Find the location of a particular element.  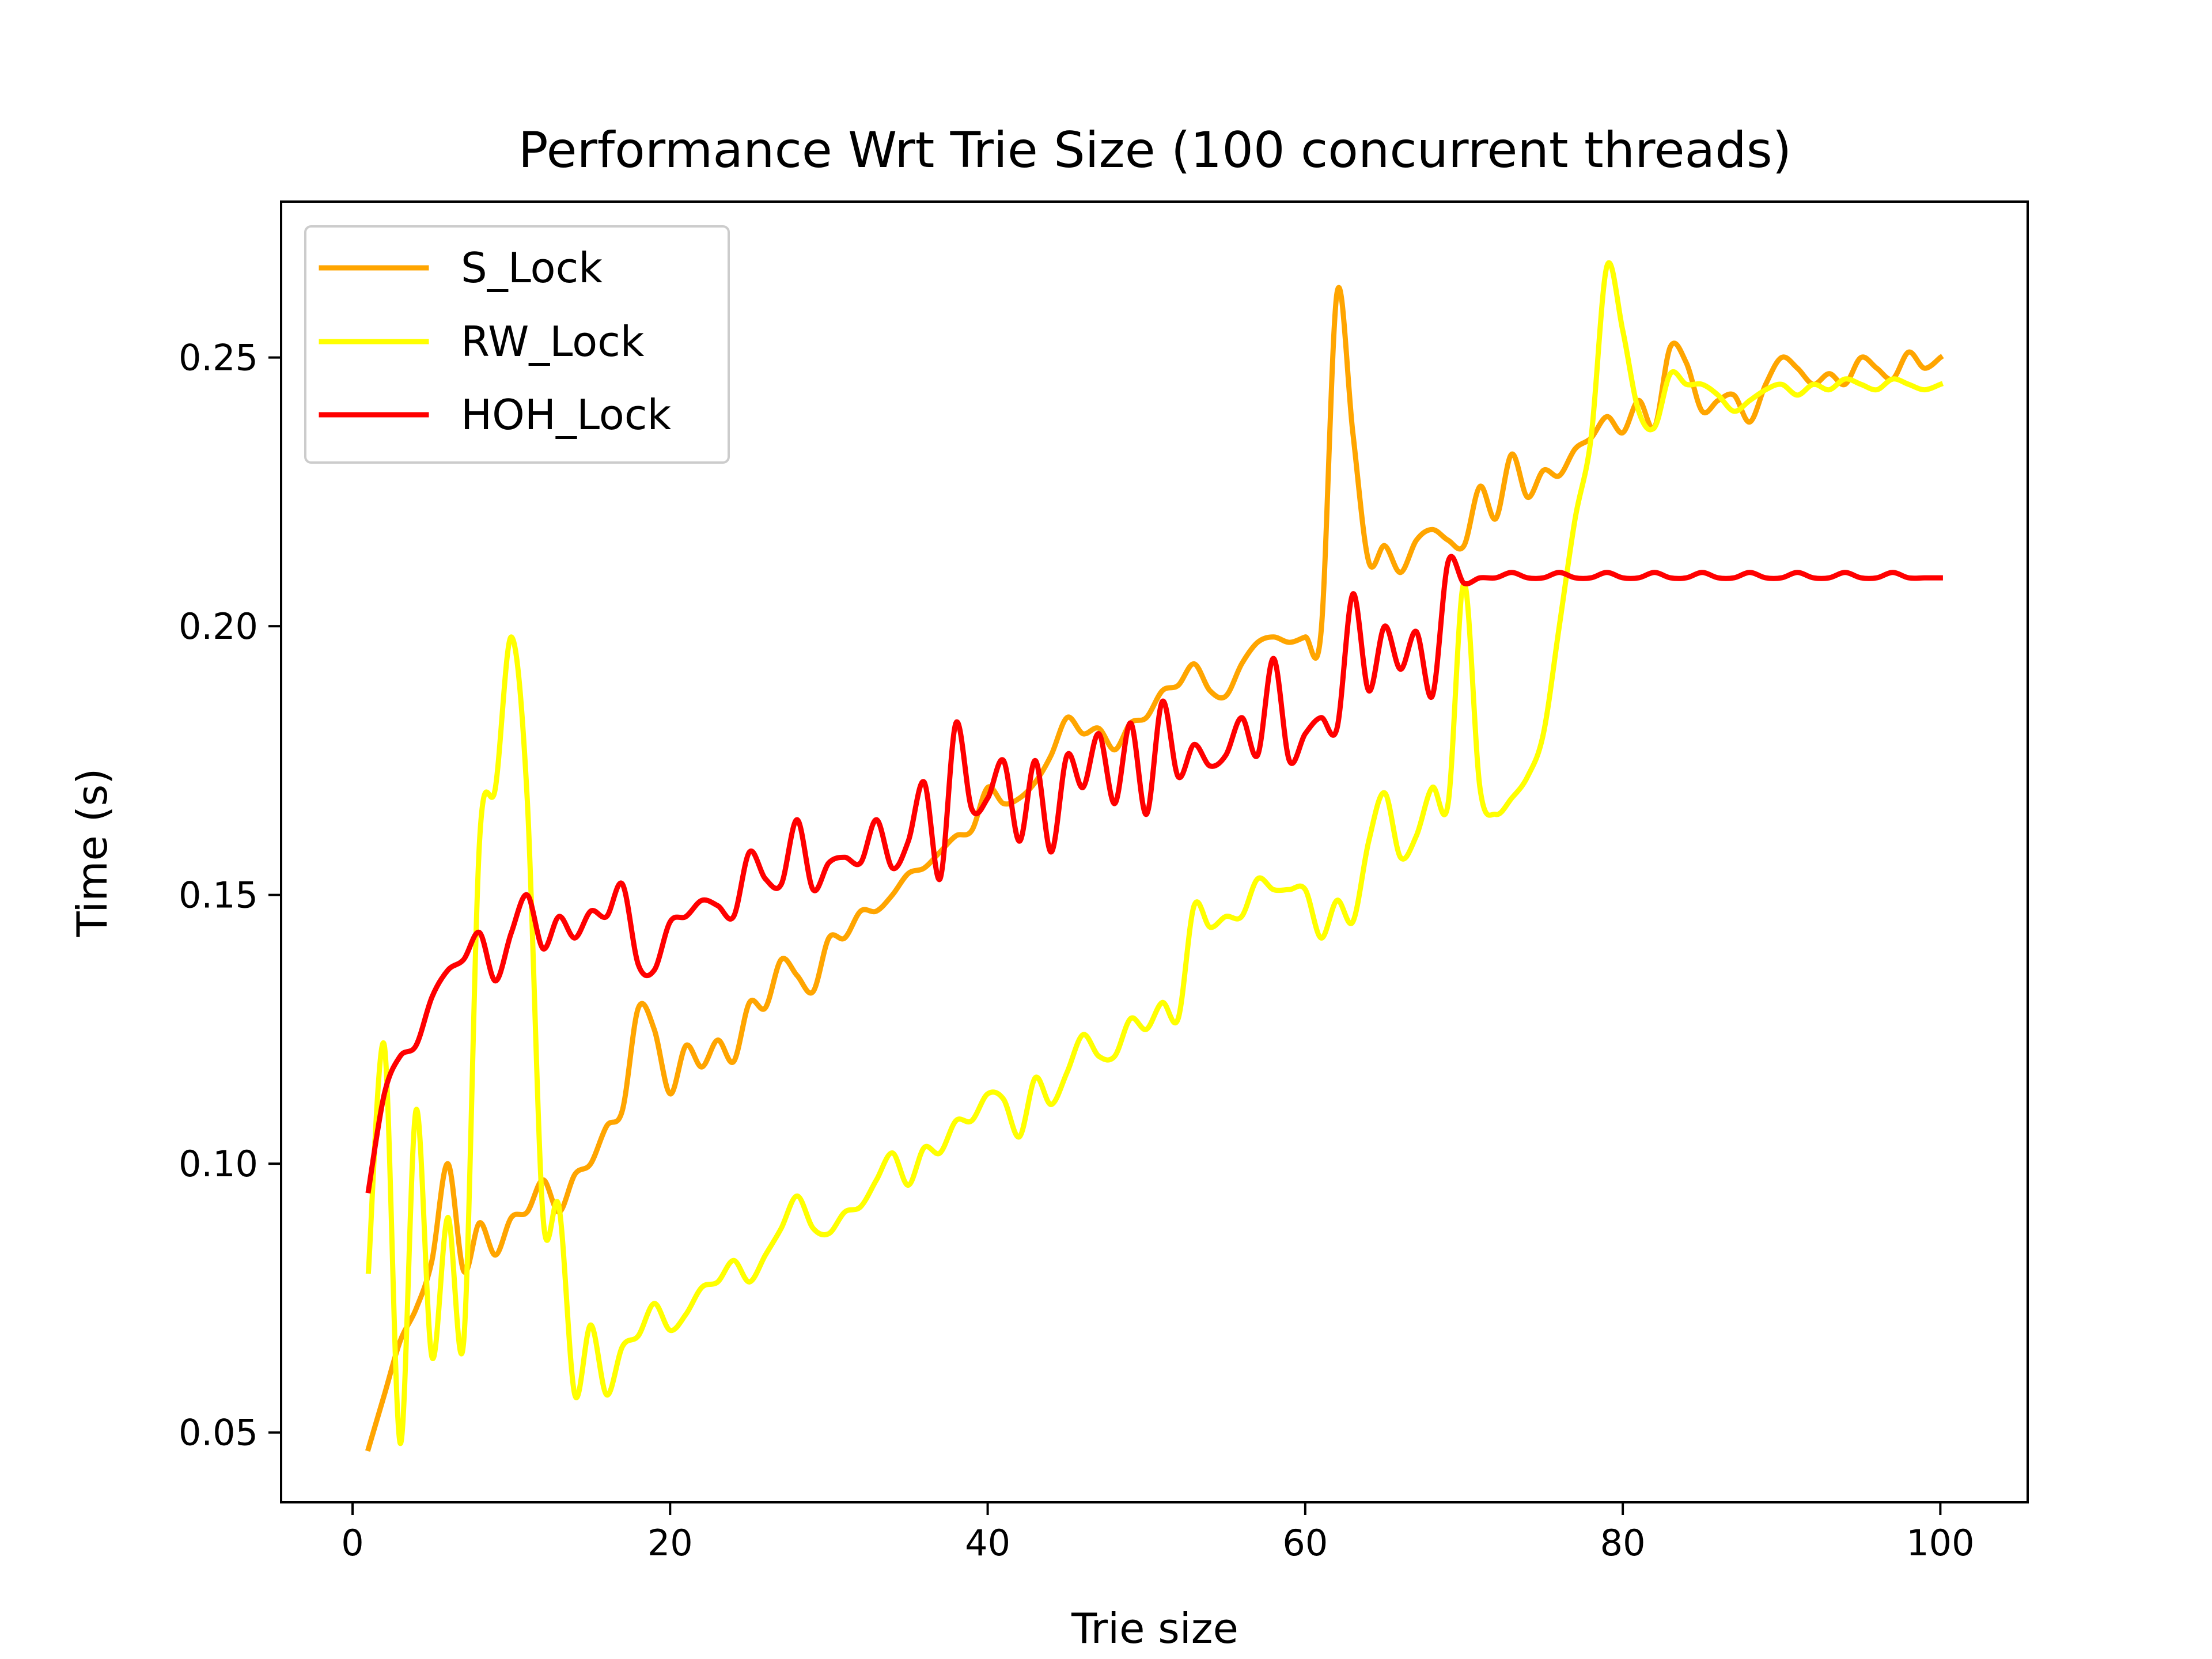

x-tick-label: 80 is located at coordinates (1623, 1543).